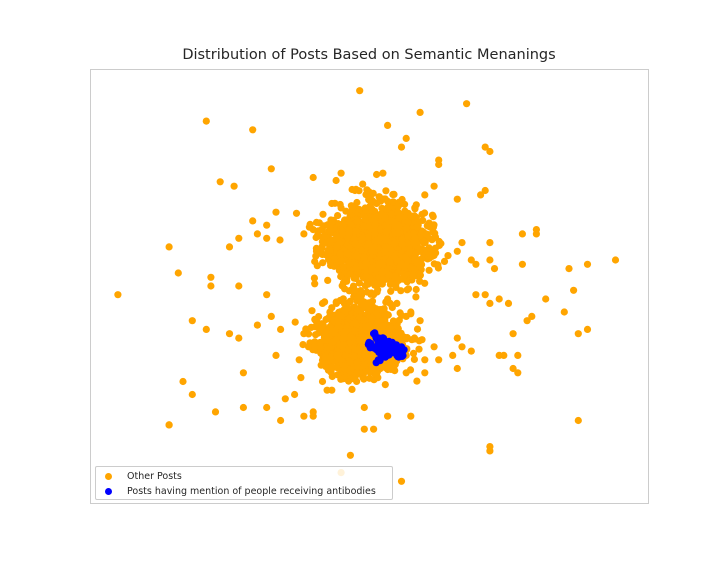 The width and height of the screenshot is (720, 576). I want to click on legend-entry-other-posts: Other Posts, so click(143, 476).